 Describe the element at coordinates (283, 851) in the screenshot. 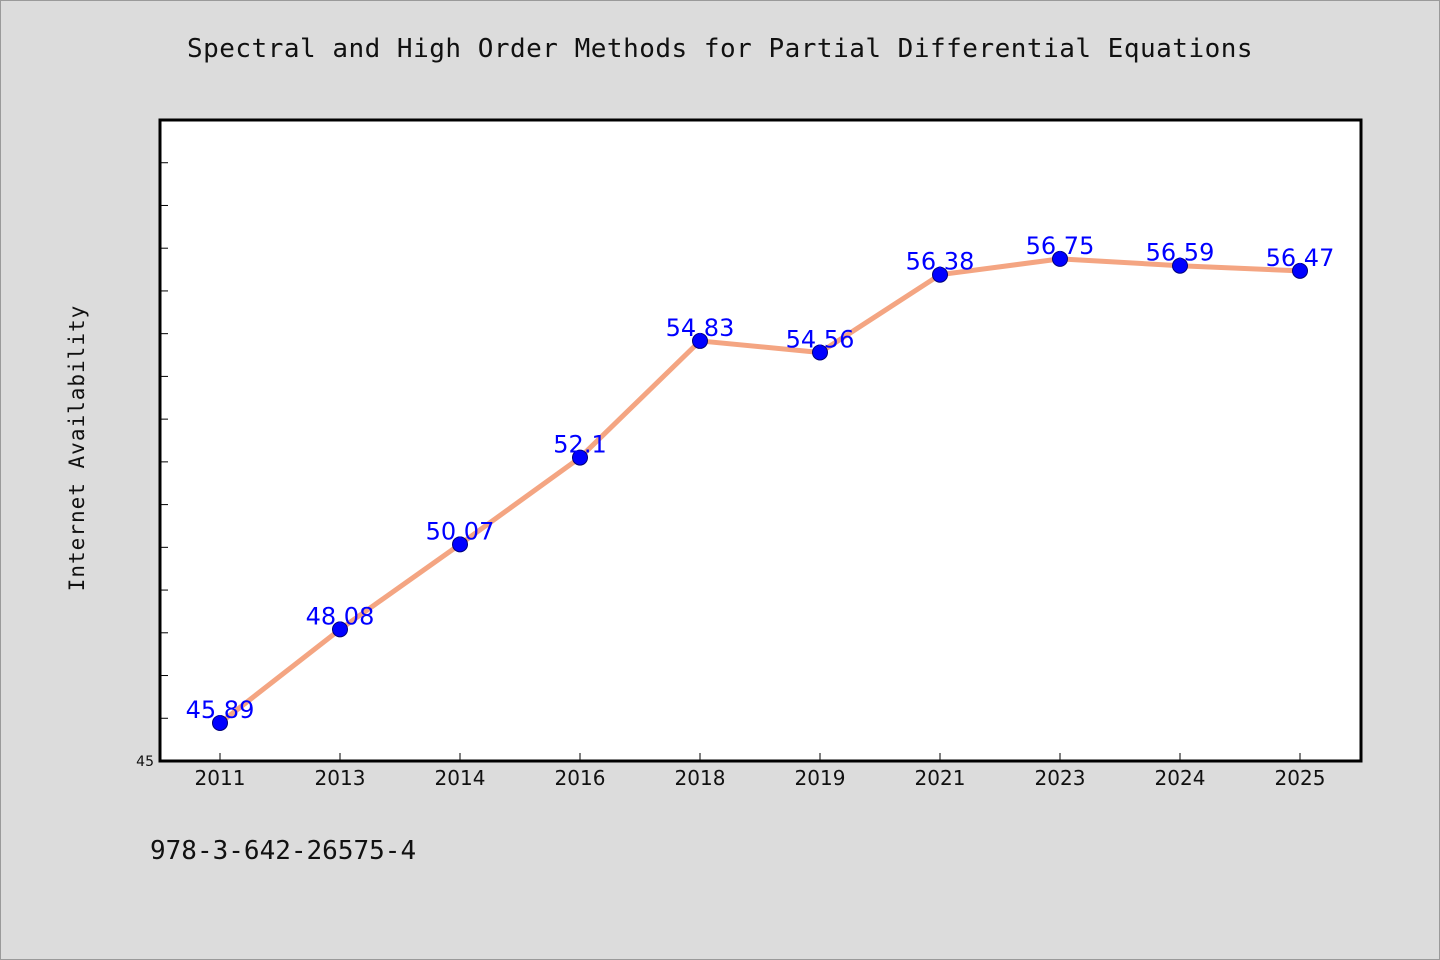

I see `isbn-text: 978-3-642-26575-4` at that location.